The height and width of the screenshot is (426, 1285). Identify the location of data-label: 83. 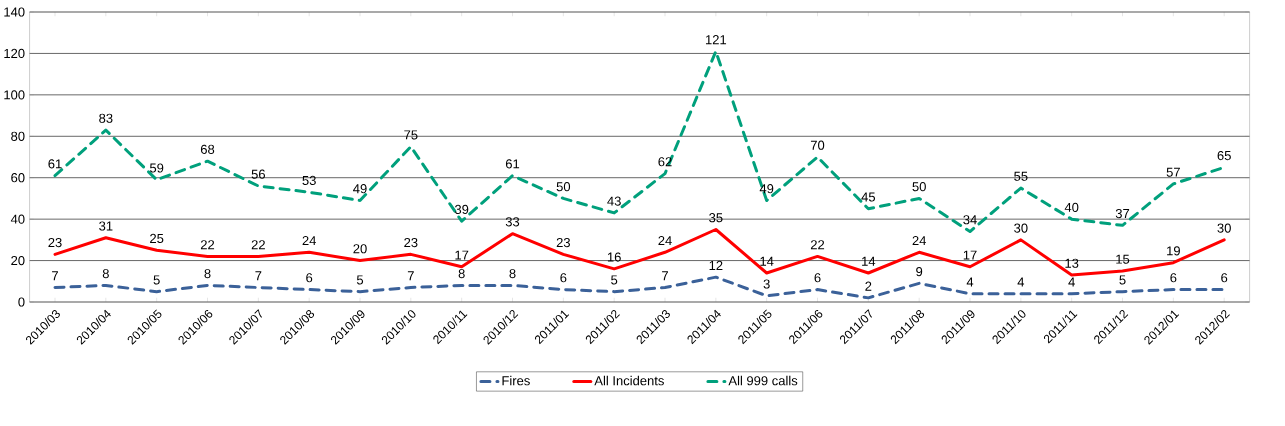
(106, 118).